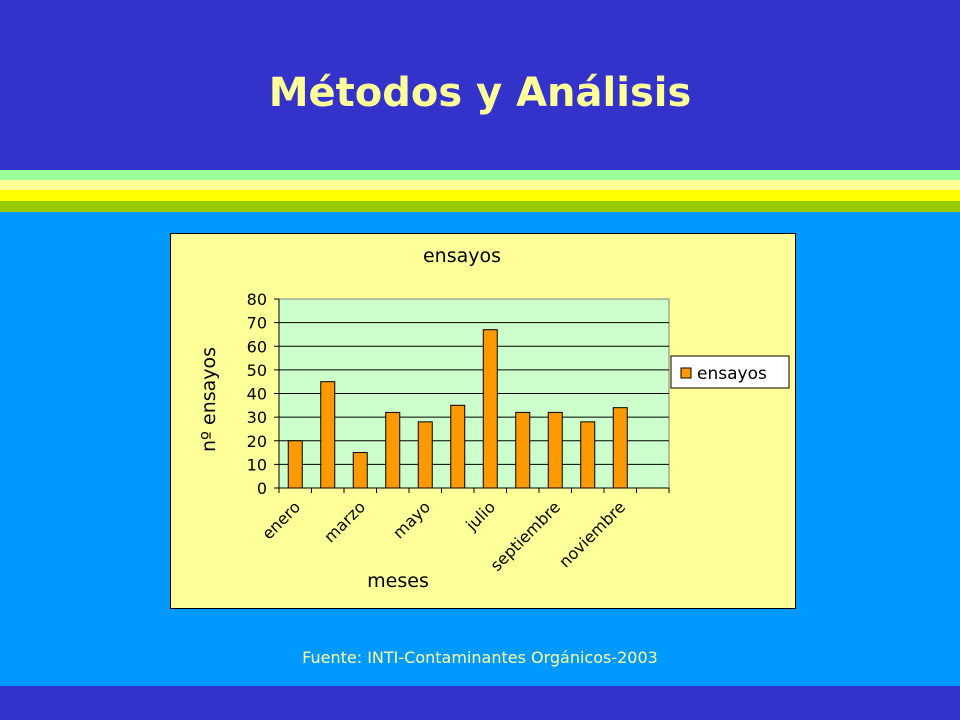 Image resolution: width=960 pixels, height=720 pixels. I want to click on y-axis-label: nº ensayos, so click(209, 399).